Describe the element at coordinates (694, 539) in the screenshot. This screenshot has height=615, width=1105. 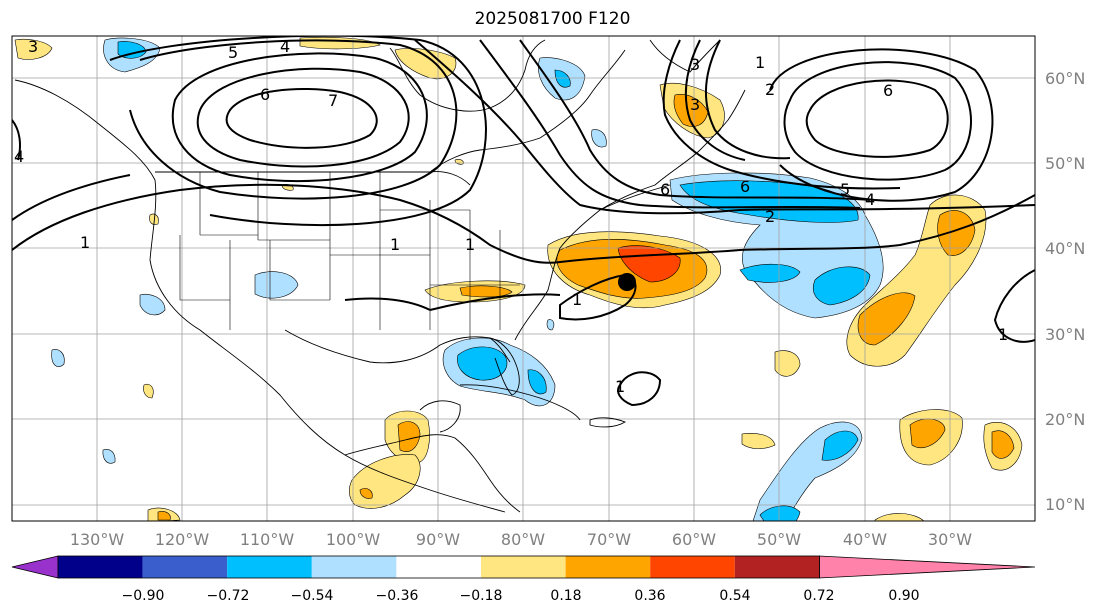
I see `lon-label: 60°W` at that location.